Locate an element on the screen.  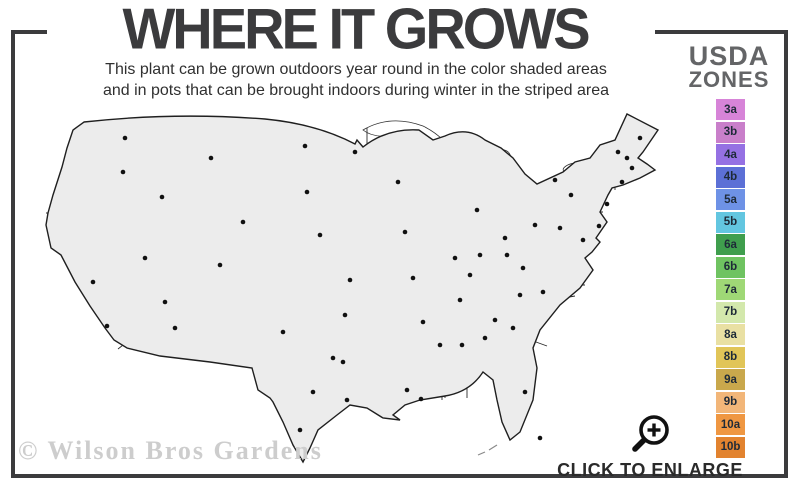
legend-zone-label-9a: 9a is located at coordinates (730, 379).